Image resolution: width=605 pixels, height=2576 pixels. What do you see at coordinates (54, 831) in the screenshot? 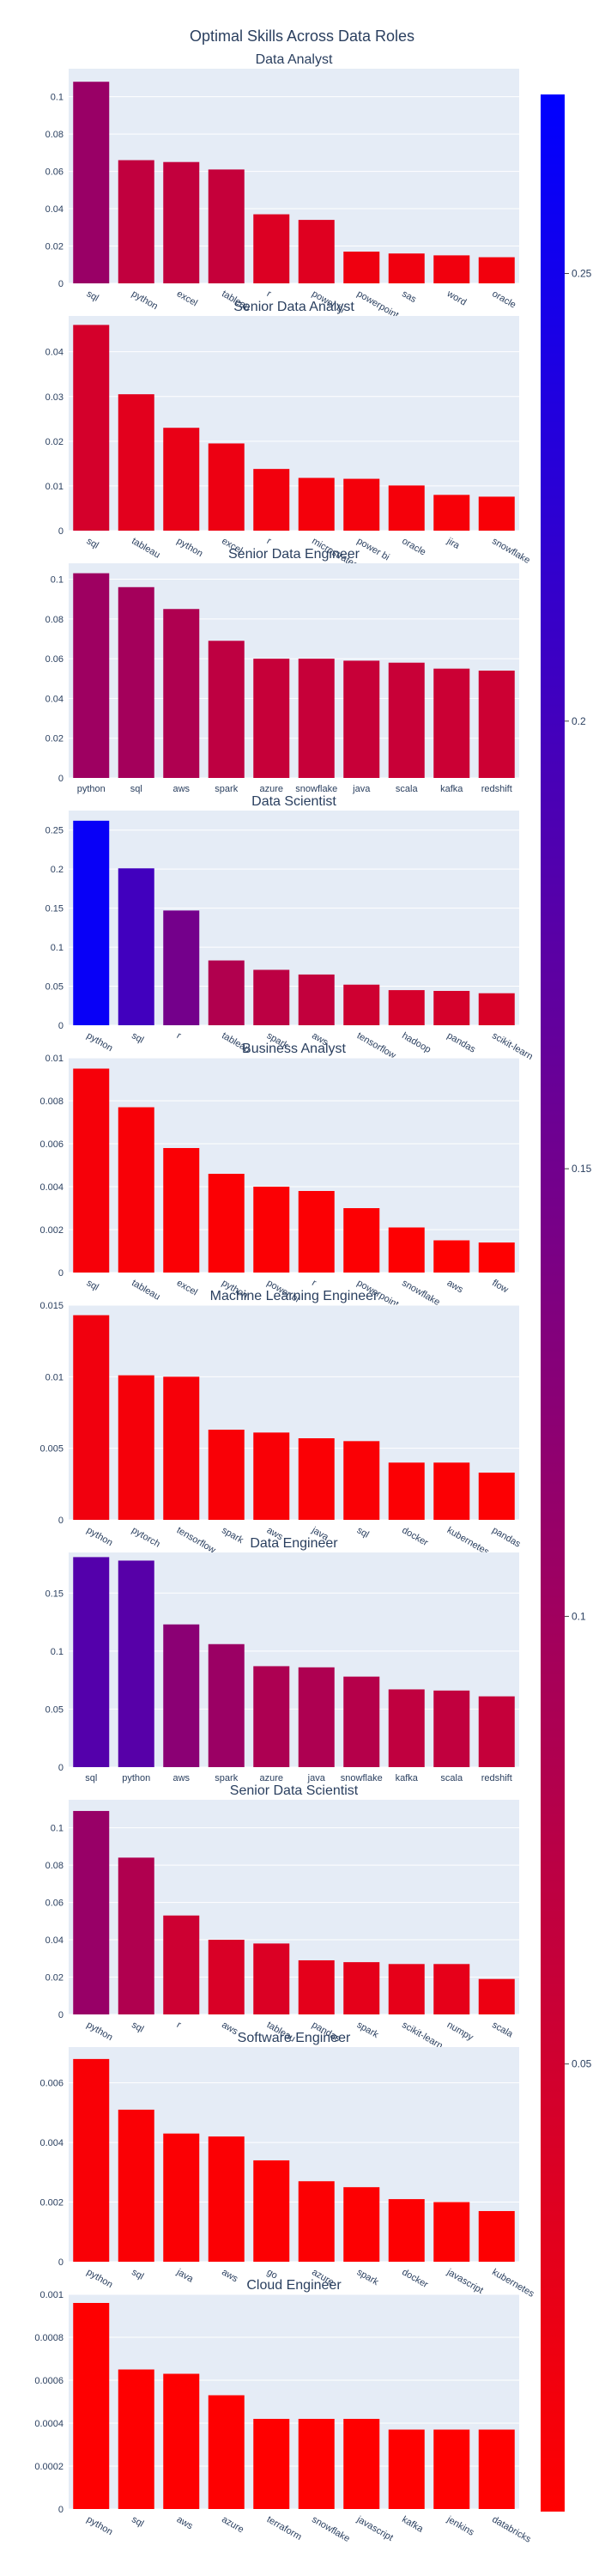
I see `y-tick-label: 0.25` at bounding box center [54, 831].